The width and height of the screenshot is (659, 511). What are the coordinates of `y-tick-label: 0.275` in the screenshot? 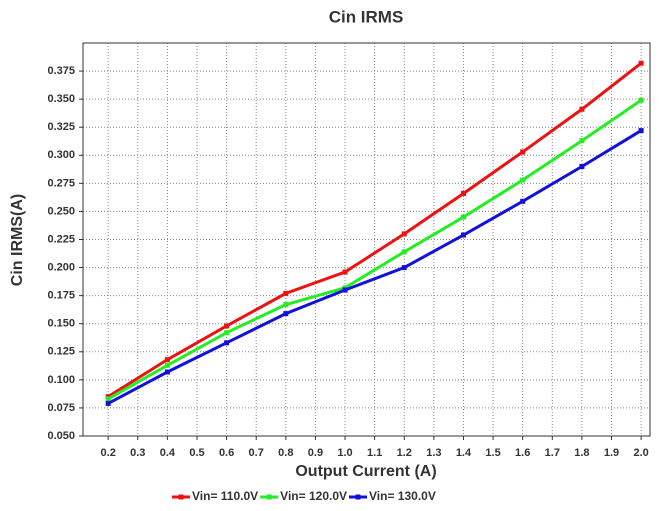 It's located at (61, 183).